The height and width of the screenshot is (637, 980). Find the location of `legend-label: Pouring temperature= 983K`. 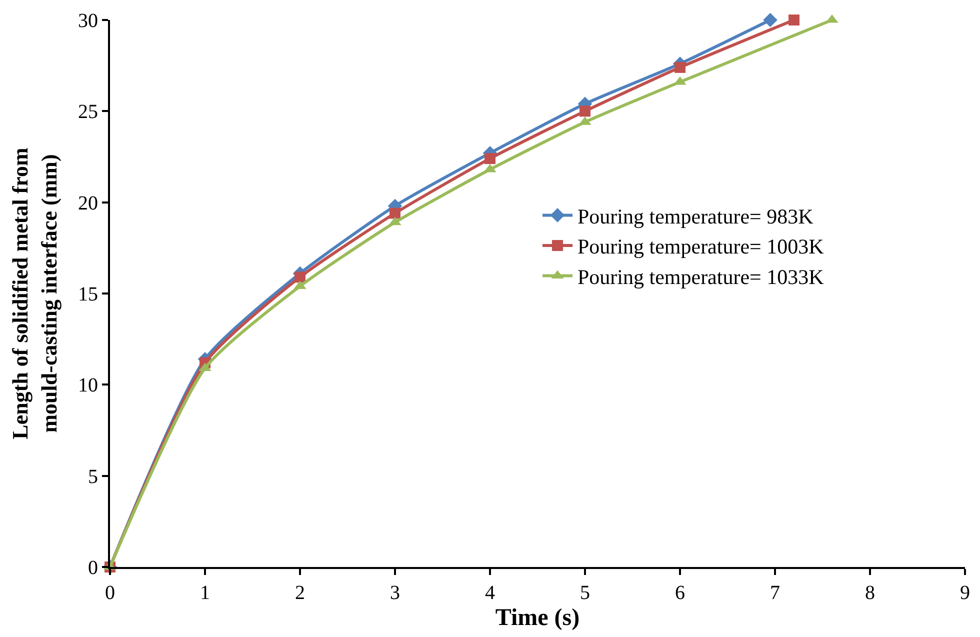

legend-label: Pouring temperature= 983K is located at coordinates (696, 216).